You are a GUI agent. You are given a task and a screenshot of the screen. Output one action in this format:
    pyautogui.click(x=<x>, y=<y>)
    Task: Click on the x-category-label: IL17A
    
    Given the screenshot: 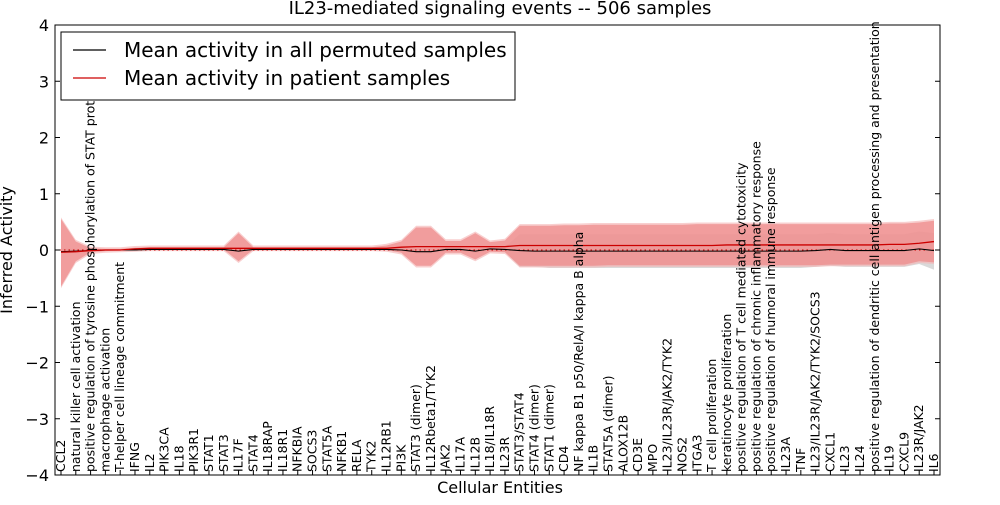 What is the action you would take?
    pyautogui.click(x=460, y=454)
    